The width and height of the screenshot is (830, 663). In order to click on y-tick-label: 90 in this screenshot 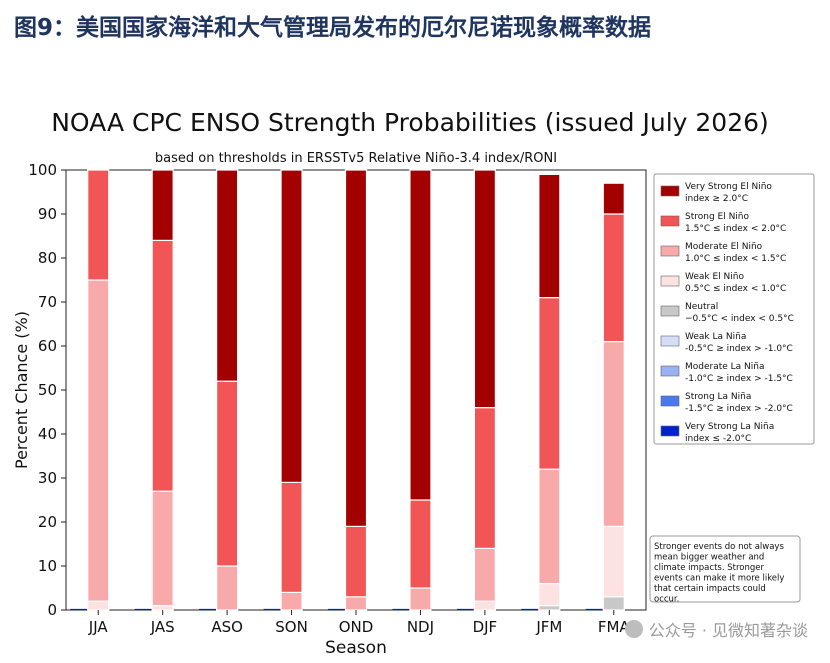, I will do `click(47, 214)`.